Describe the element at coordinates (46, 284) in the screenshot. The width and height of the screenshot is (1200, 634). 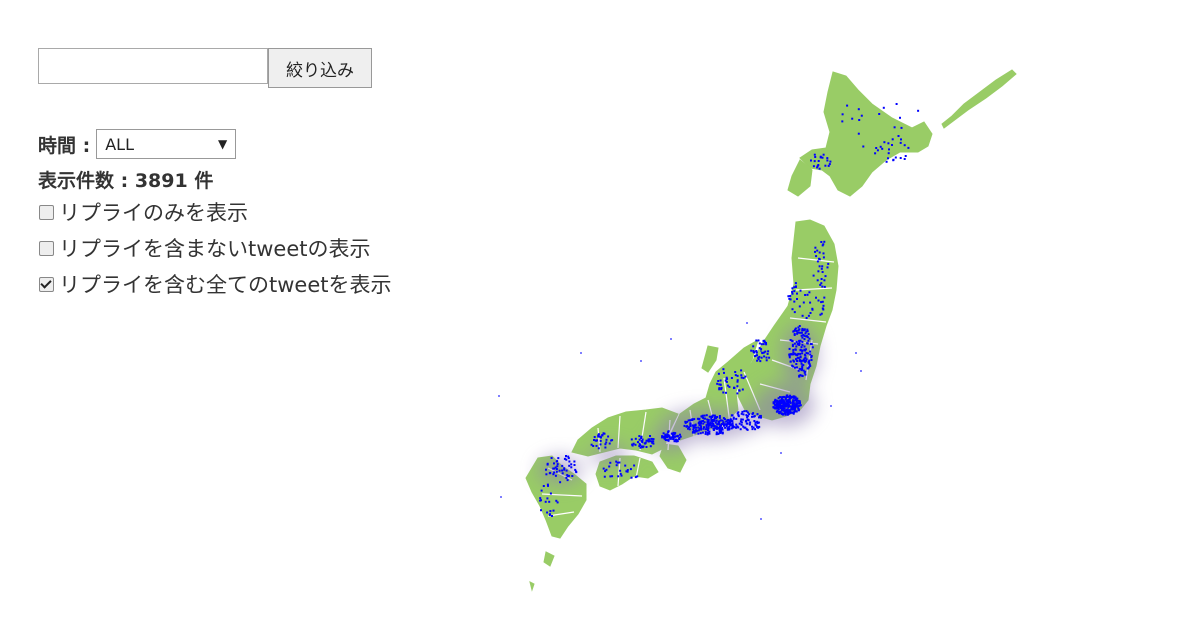
I see `checkbox-all-tweets` at that location.